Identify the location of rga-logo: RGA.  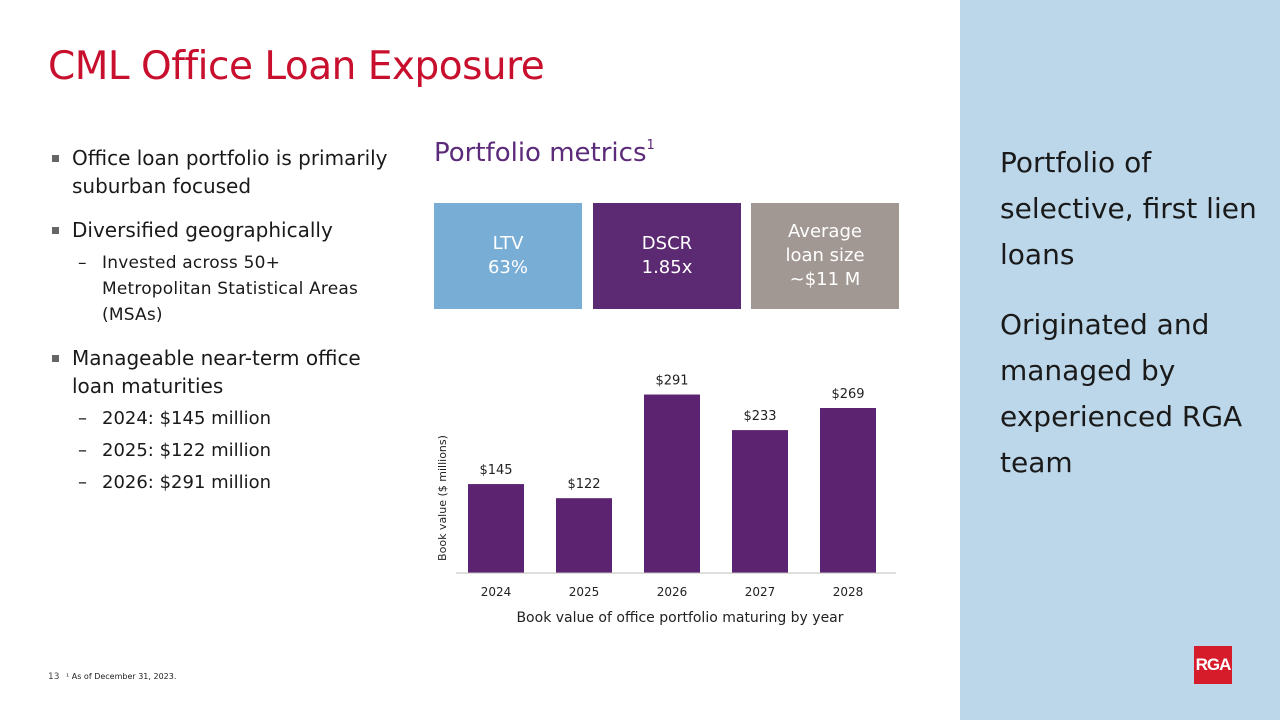
(1213, 665).